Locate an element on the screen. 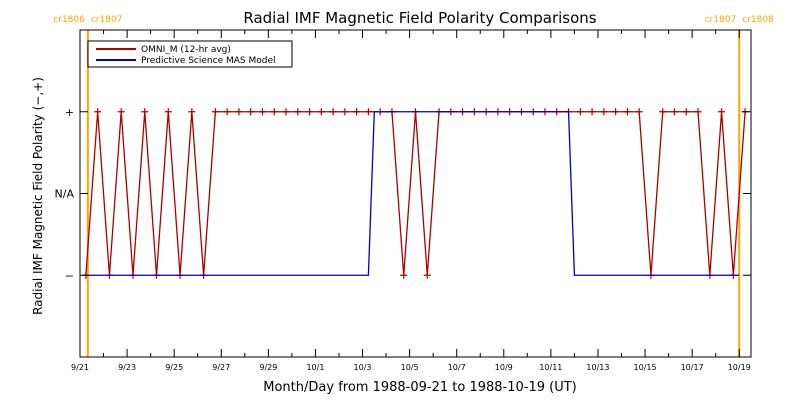 This screenshot has width=800, height=400. x-tick-label: 9/23 is located at coordinates (127, 367).